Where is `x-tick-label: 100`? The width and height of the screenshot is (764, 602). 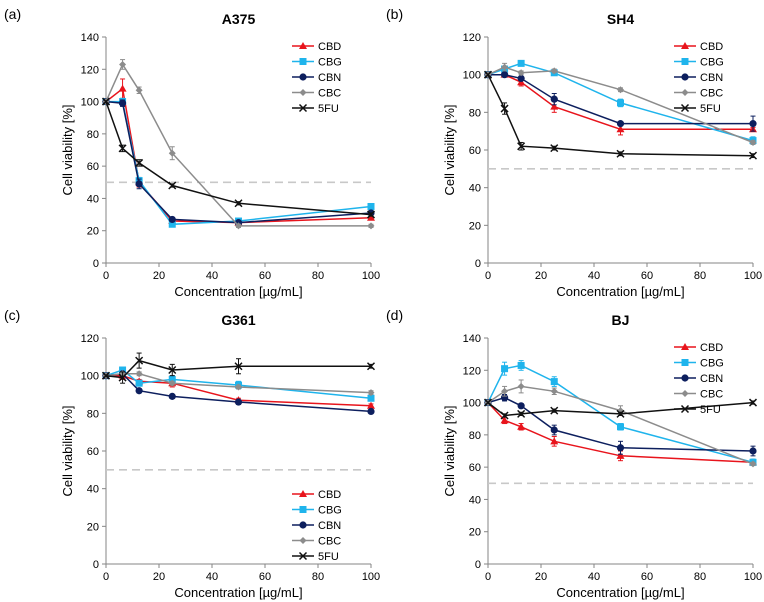
x-tick-label: 100 is located at coordinates (753, 276).